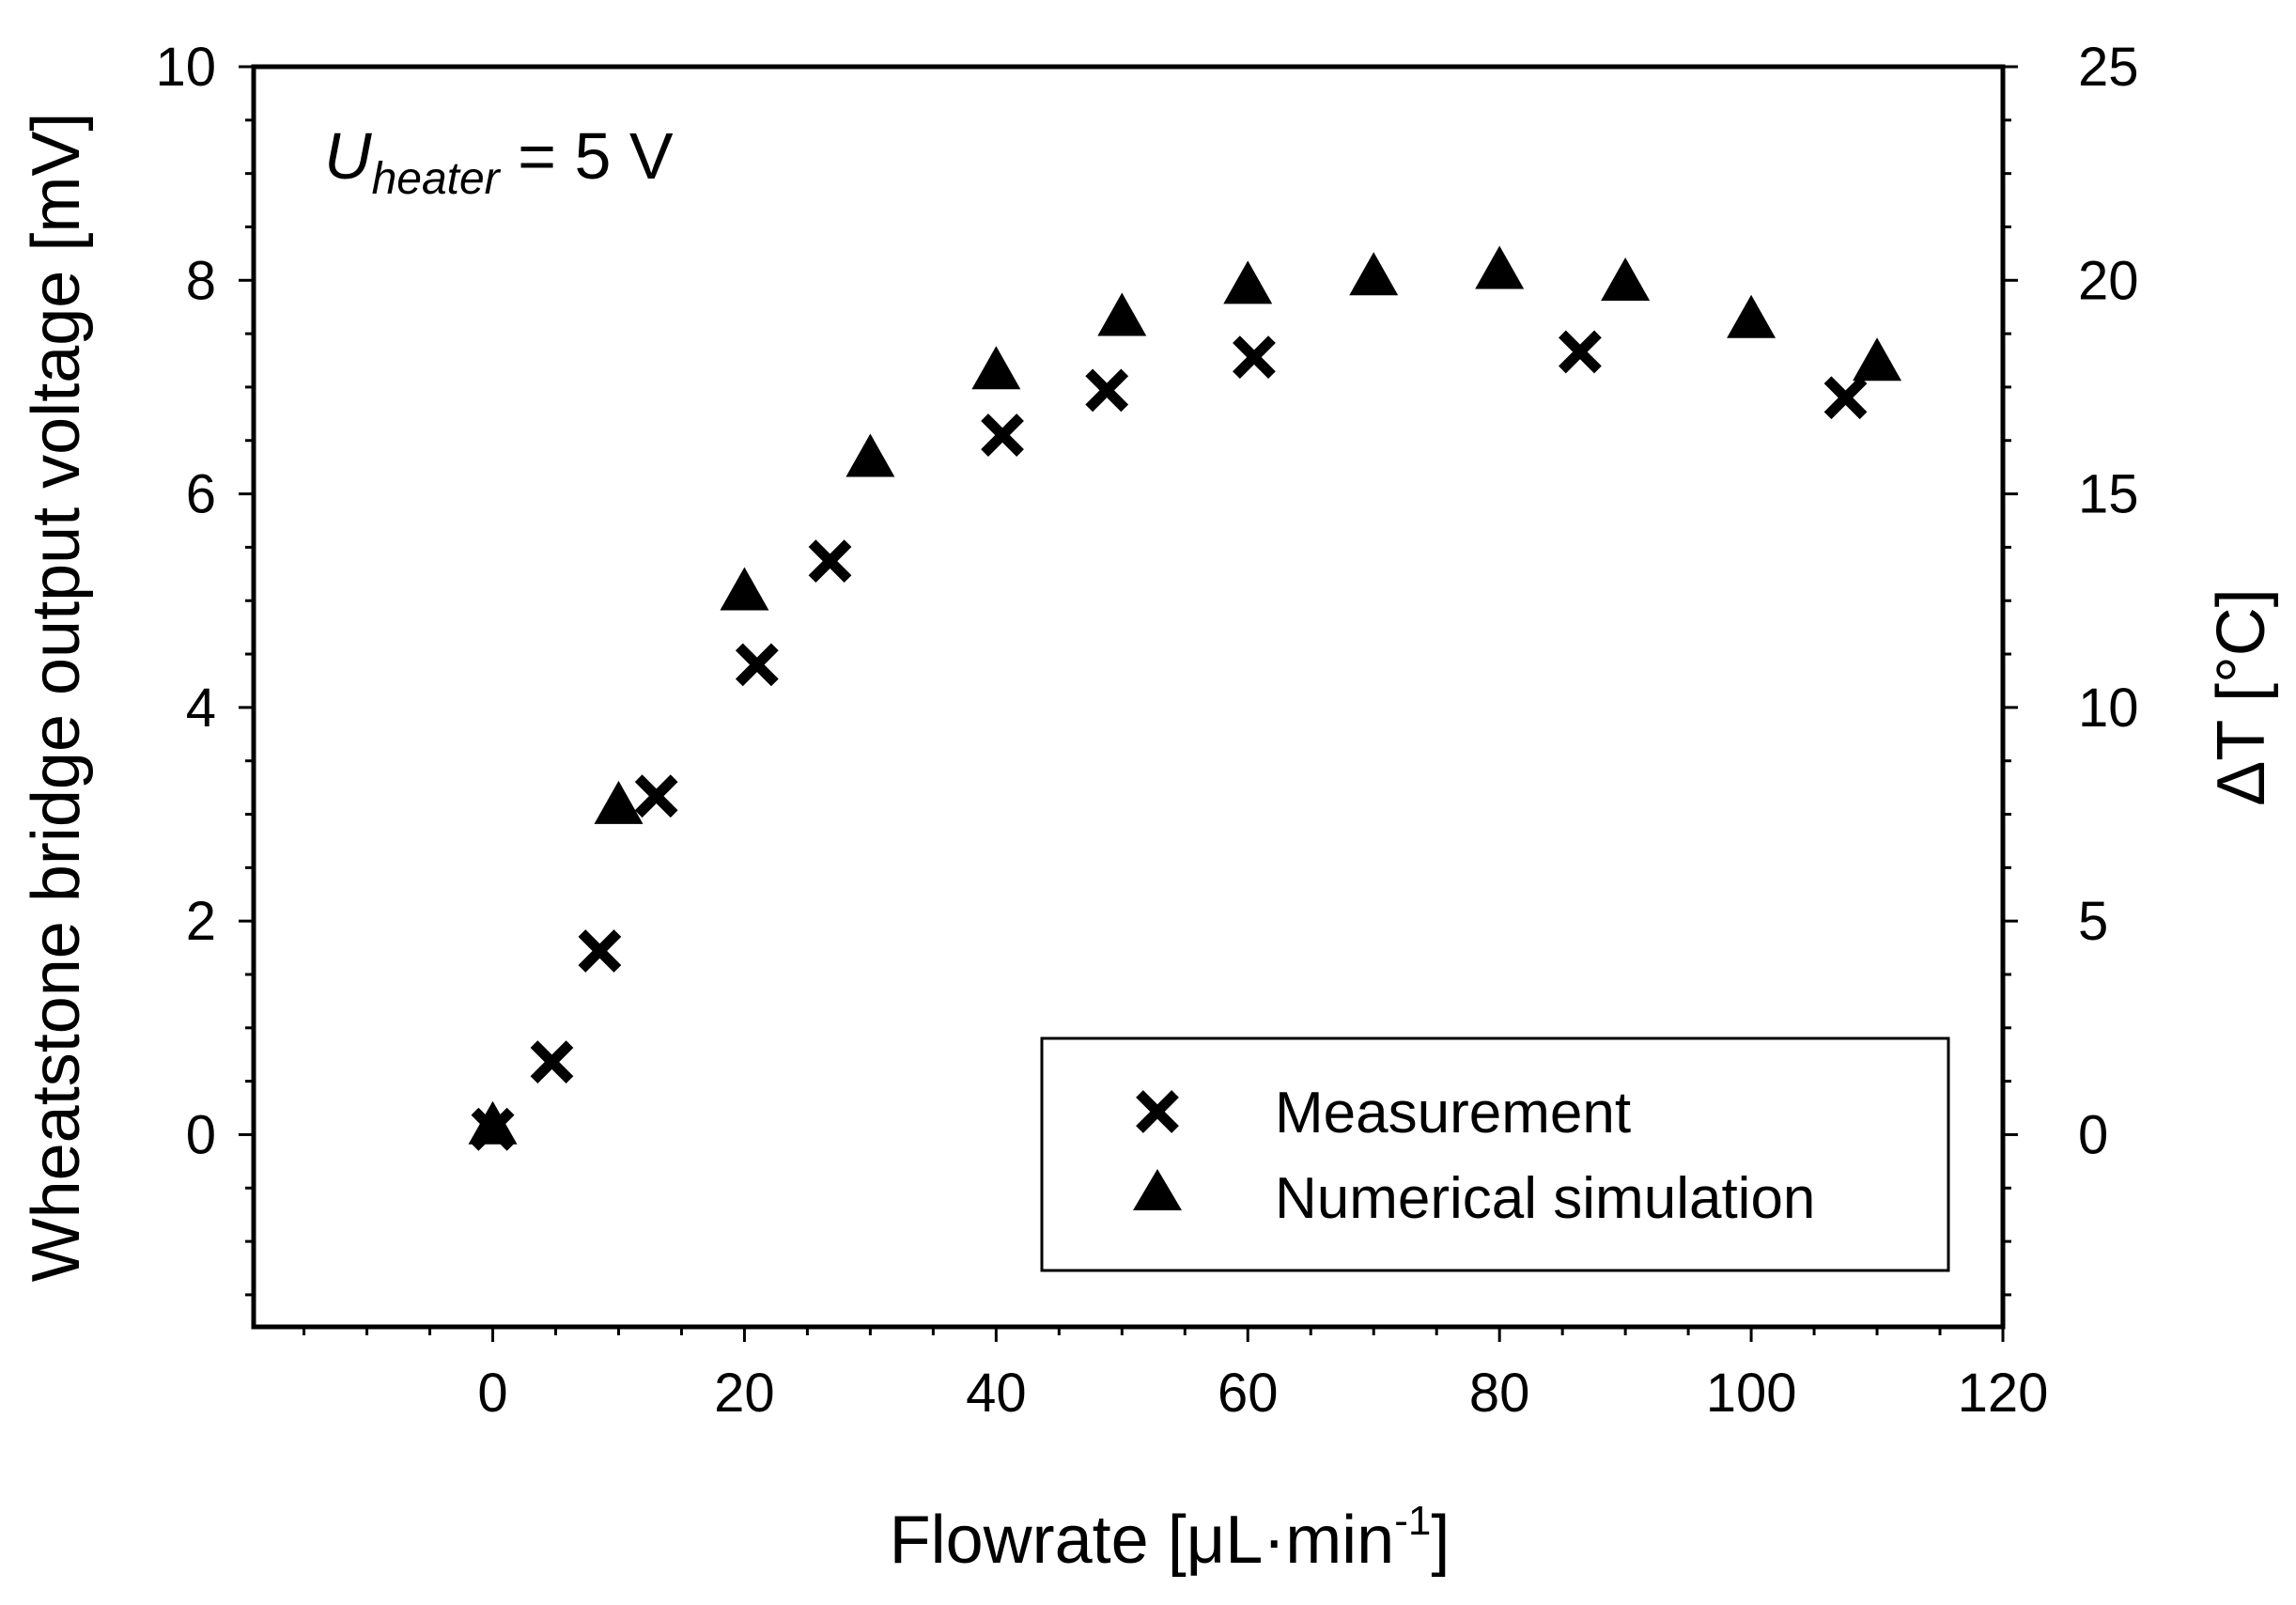 The image size is (2296, 1605). I want to click on legend: Measurement Numerical simulation, so click(1495, 1154).